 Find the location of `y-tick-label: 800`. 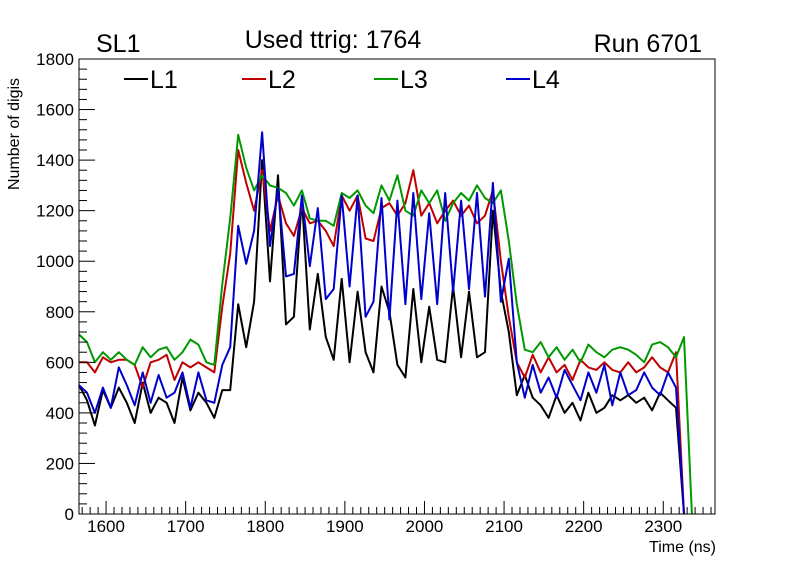

y-tick-label: 800 is located at coordinates (60, 312).